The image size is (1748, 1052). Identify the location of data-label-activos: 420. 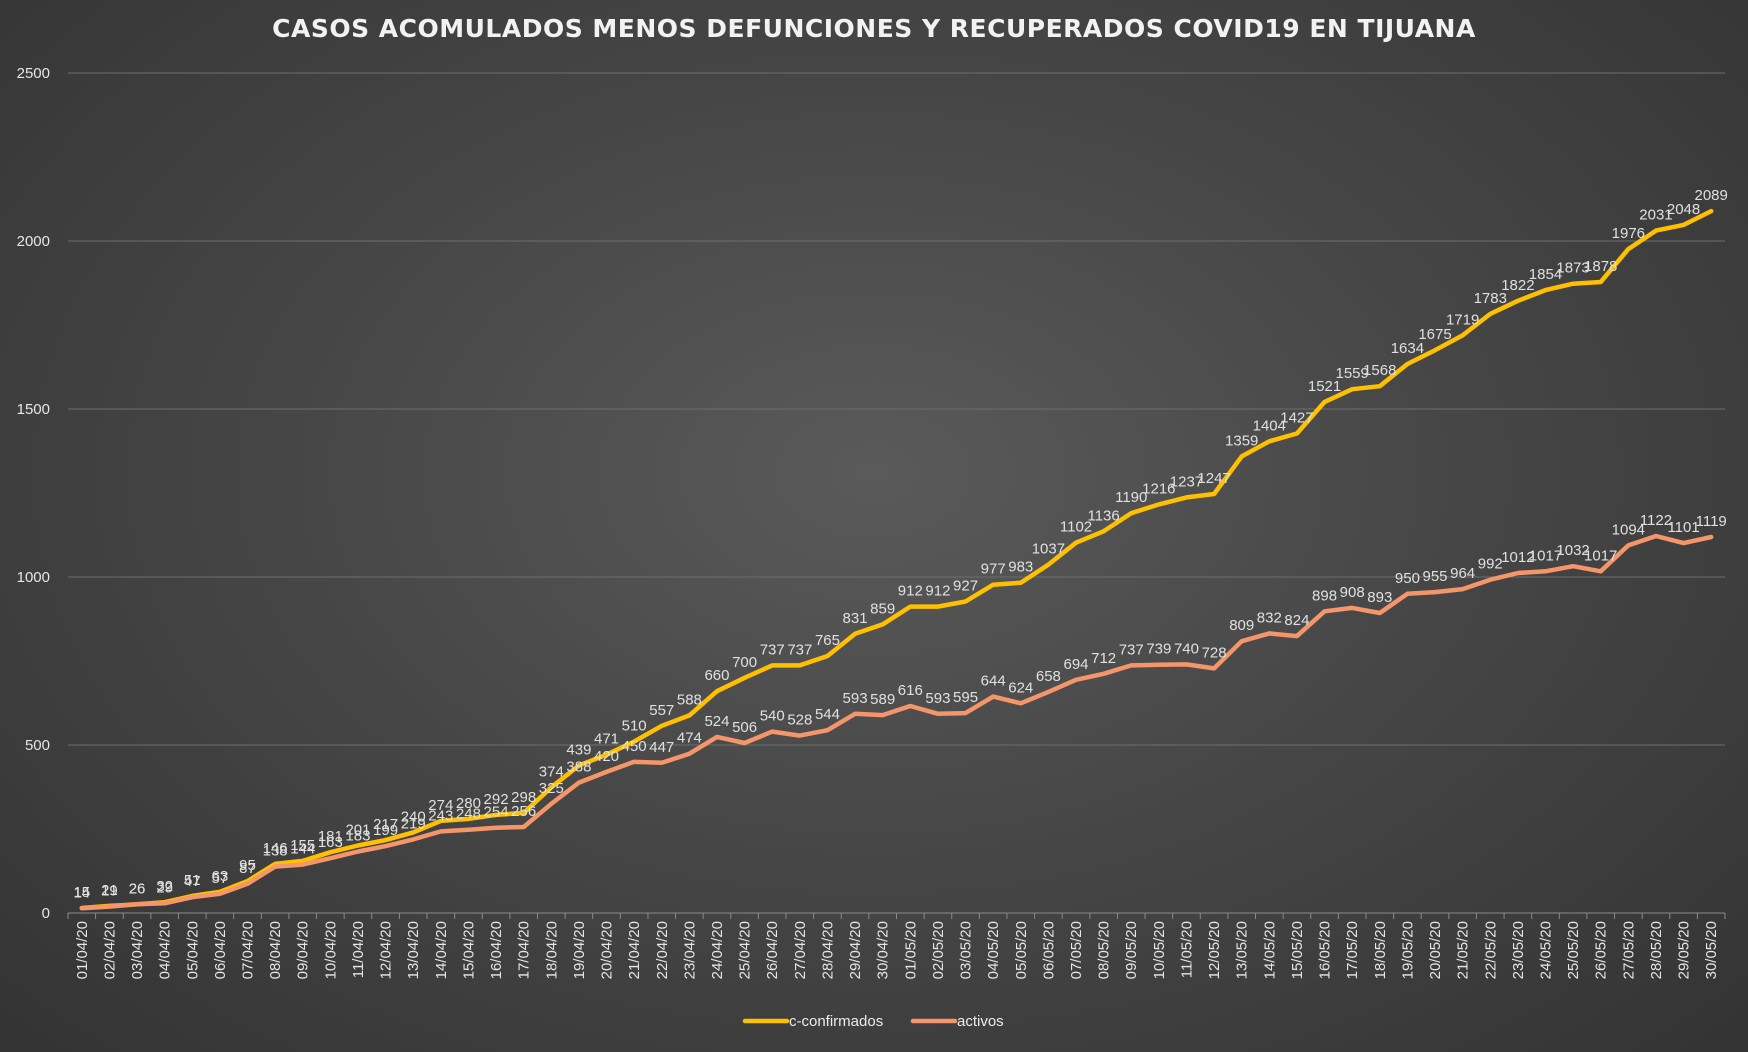
(606, 756).